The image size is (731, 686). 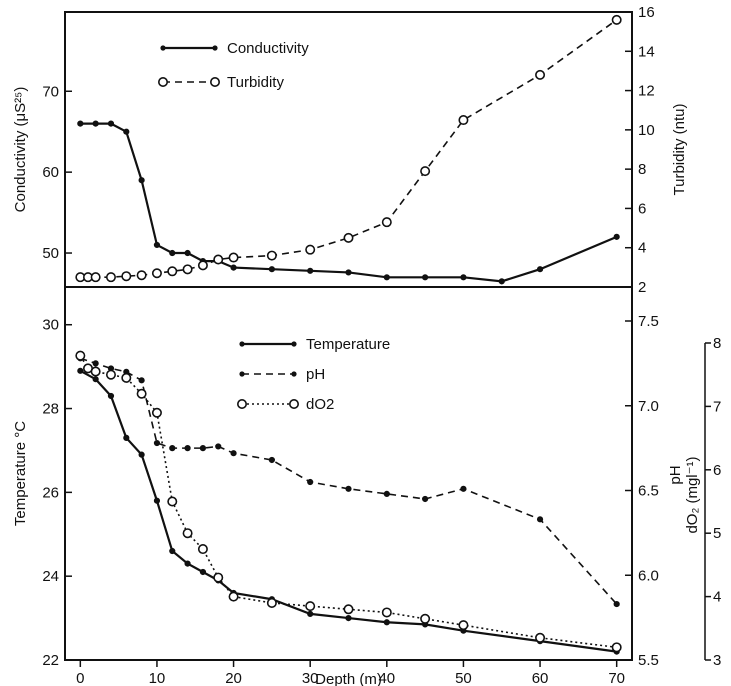 What do you see at coordinates (50, 576) in the screenshot?
I see `bottom-left-tick-label: 24` at bounding box center [50, 576].